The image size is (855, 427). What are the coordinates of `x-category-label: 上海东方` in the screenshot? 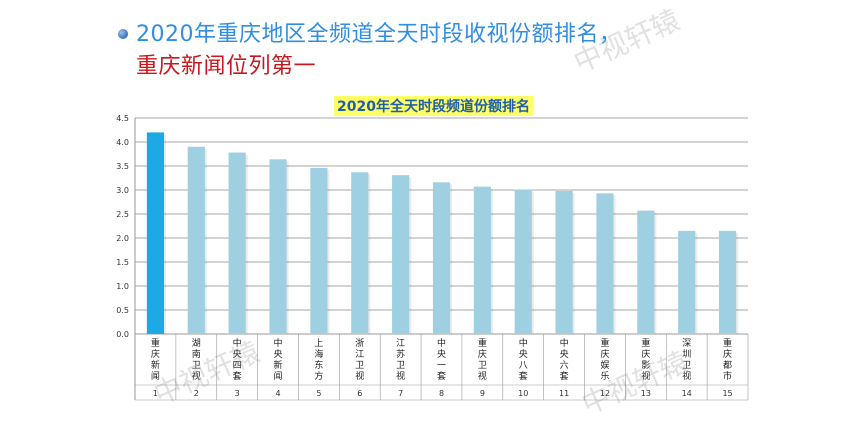 It's located at (318, 360).